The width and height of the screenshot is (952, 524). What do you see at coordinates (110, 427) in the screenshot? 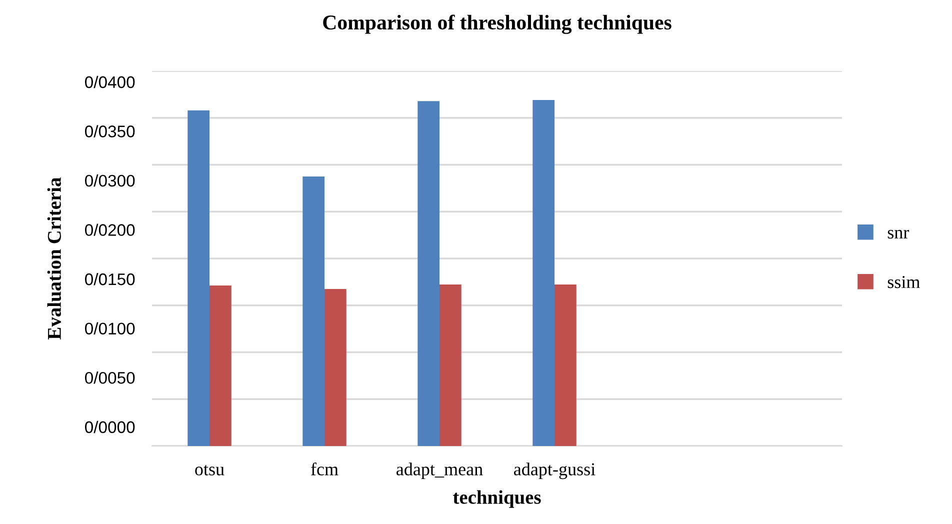
I see `text: 0/0000` at bounding box center [110, 427].